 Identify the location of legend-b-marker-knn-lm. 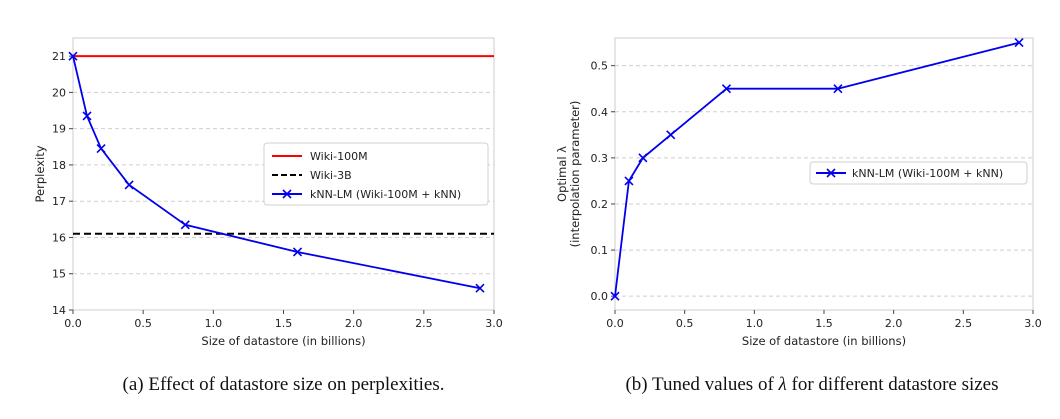
(831, 173).